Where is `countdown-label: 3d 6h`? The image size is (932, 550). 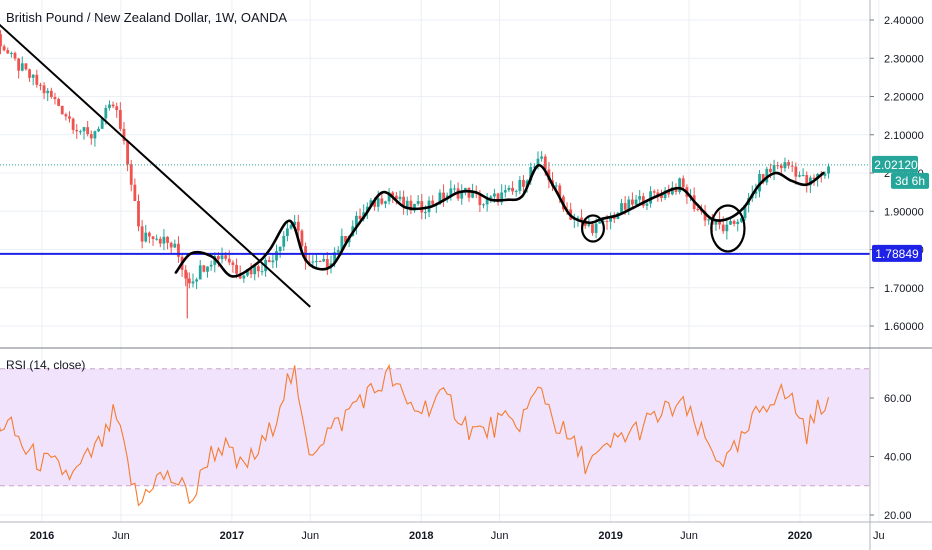
countdown-label: 3d 6h is located at coordinates (910, 181).